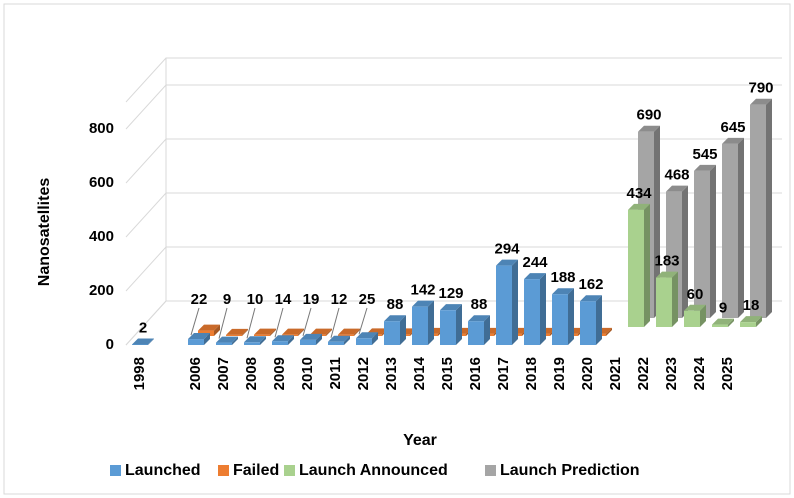 The width and height of the screenshot is (794, 498). I want to click on legend-label: Launch Prediction, so click(570, 470).